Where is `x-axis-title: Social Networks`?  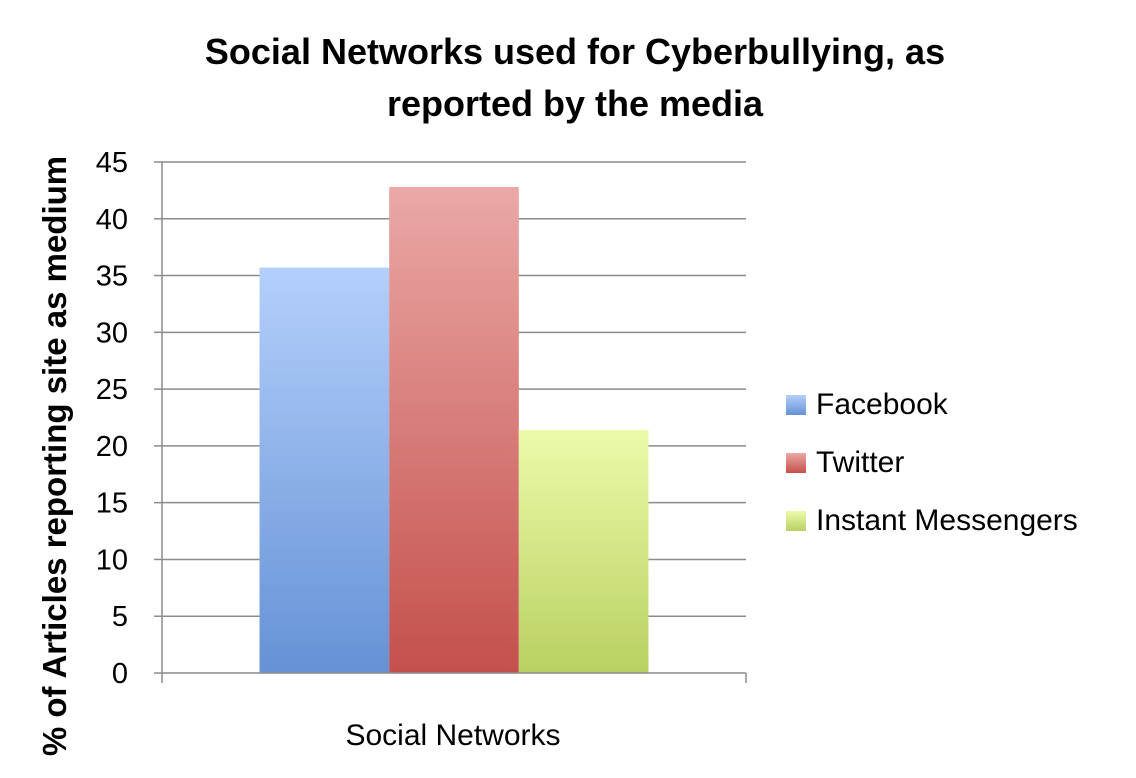
x-axis-title: Social Networks is located at coordinates (452, 735).